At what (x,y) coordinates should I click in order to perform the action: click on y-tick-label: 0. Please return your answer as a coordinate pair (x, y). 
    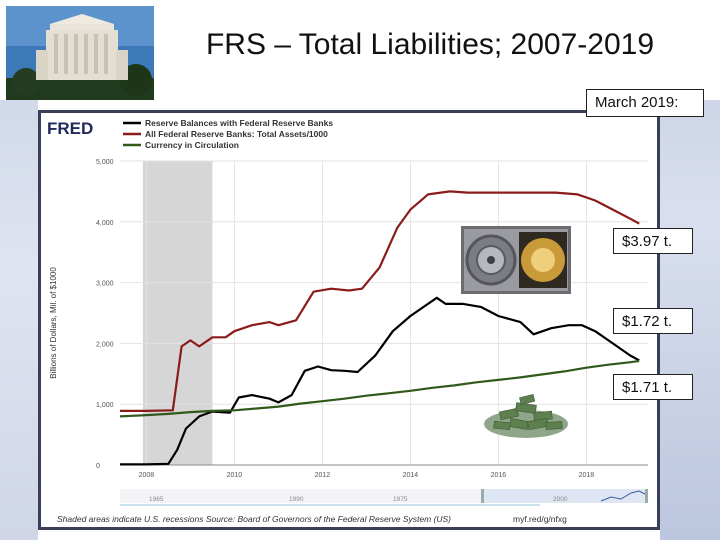
    Looking at the image, I should click on (98, 466).